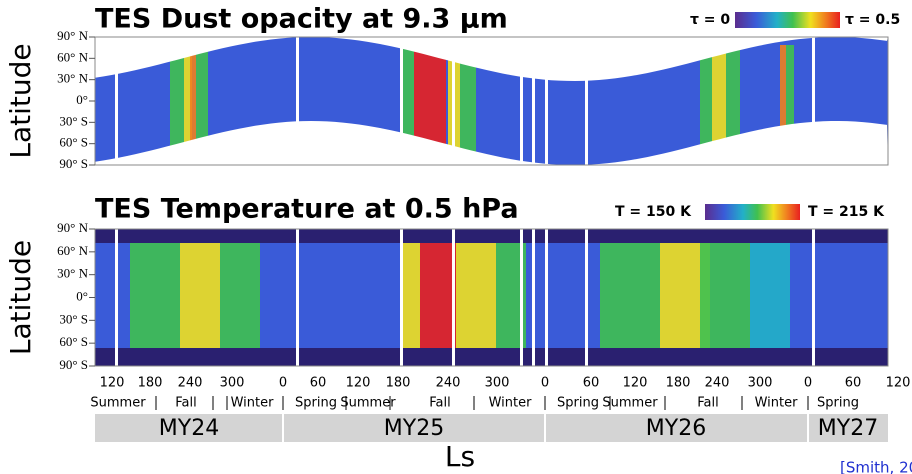 This screenshot has width=912, height=474. What do you see at coordinates (301, 19) in the screenshot?
I see `panel-title: TES Dust opacity at 9.3 μm` at bounding box center [301, 19].